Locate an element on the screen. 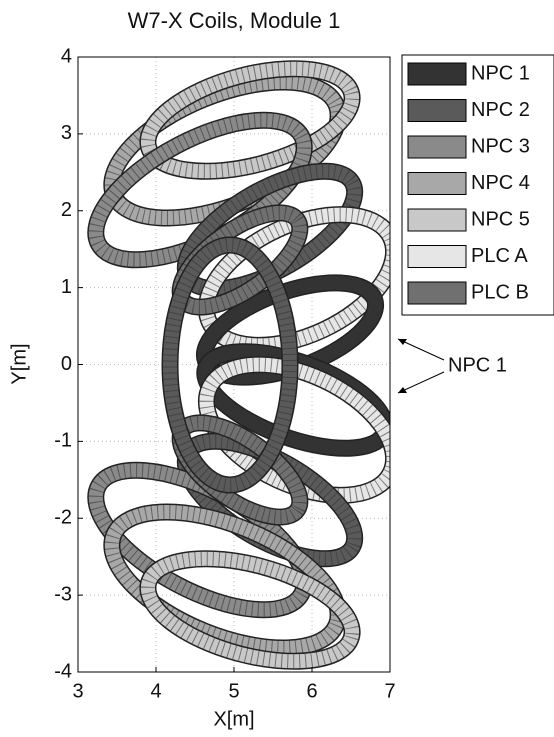 This screenshot has width=554, height=737. x-tick-label: 3 is located at coordinates (77, 691).